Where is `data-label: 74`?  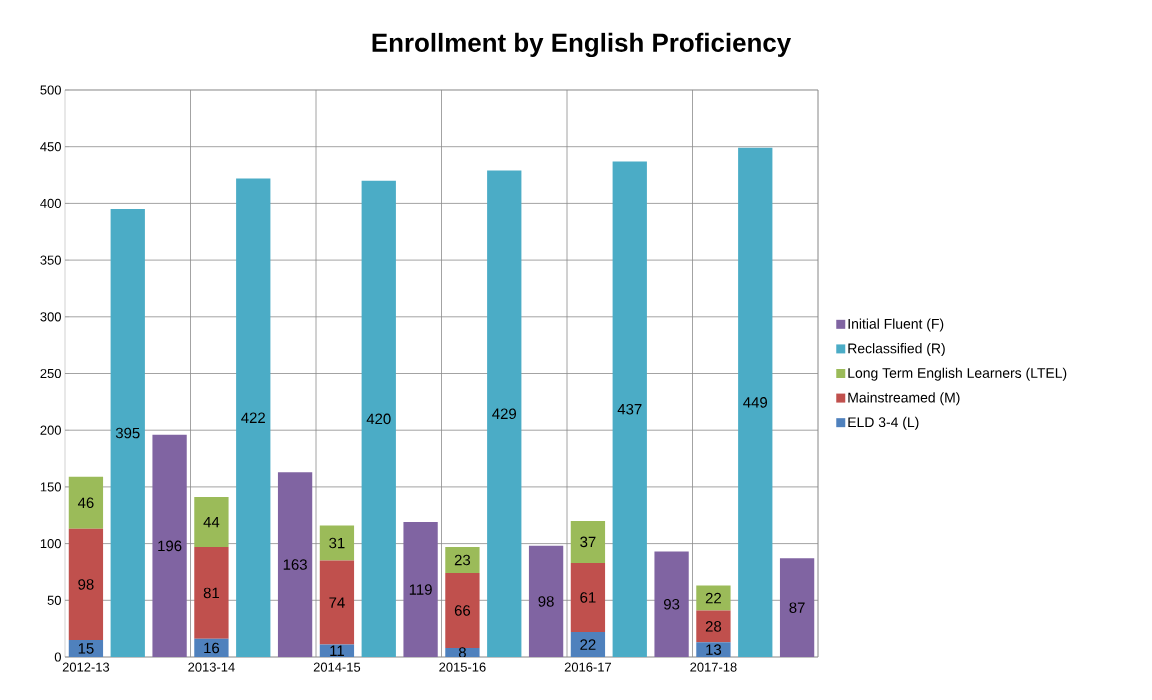 data-label: 74 is located at coordinates (337, 602).